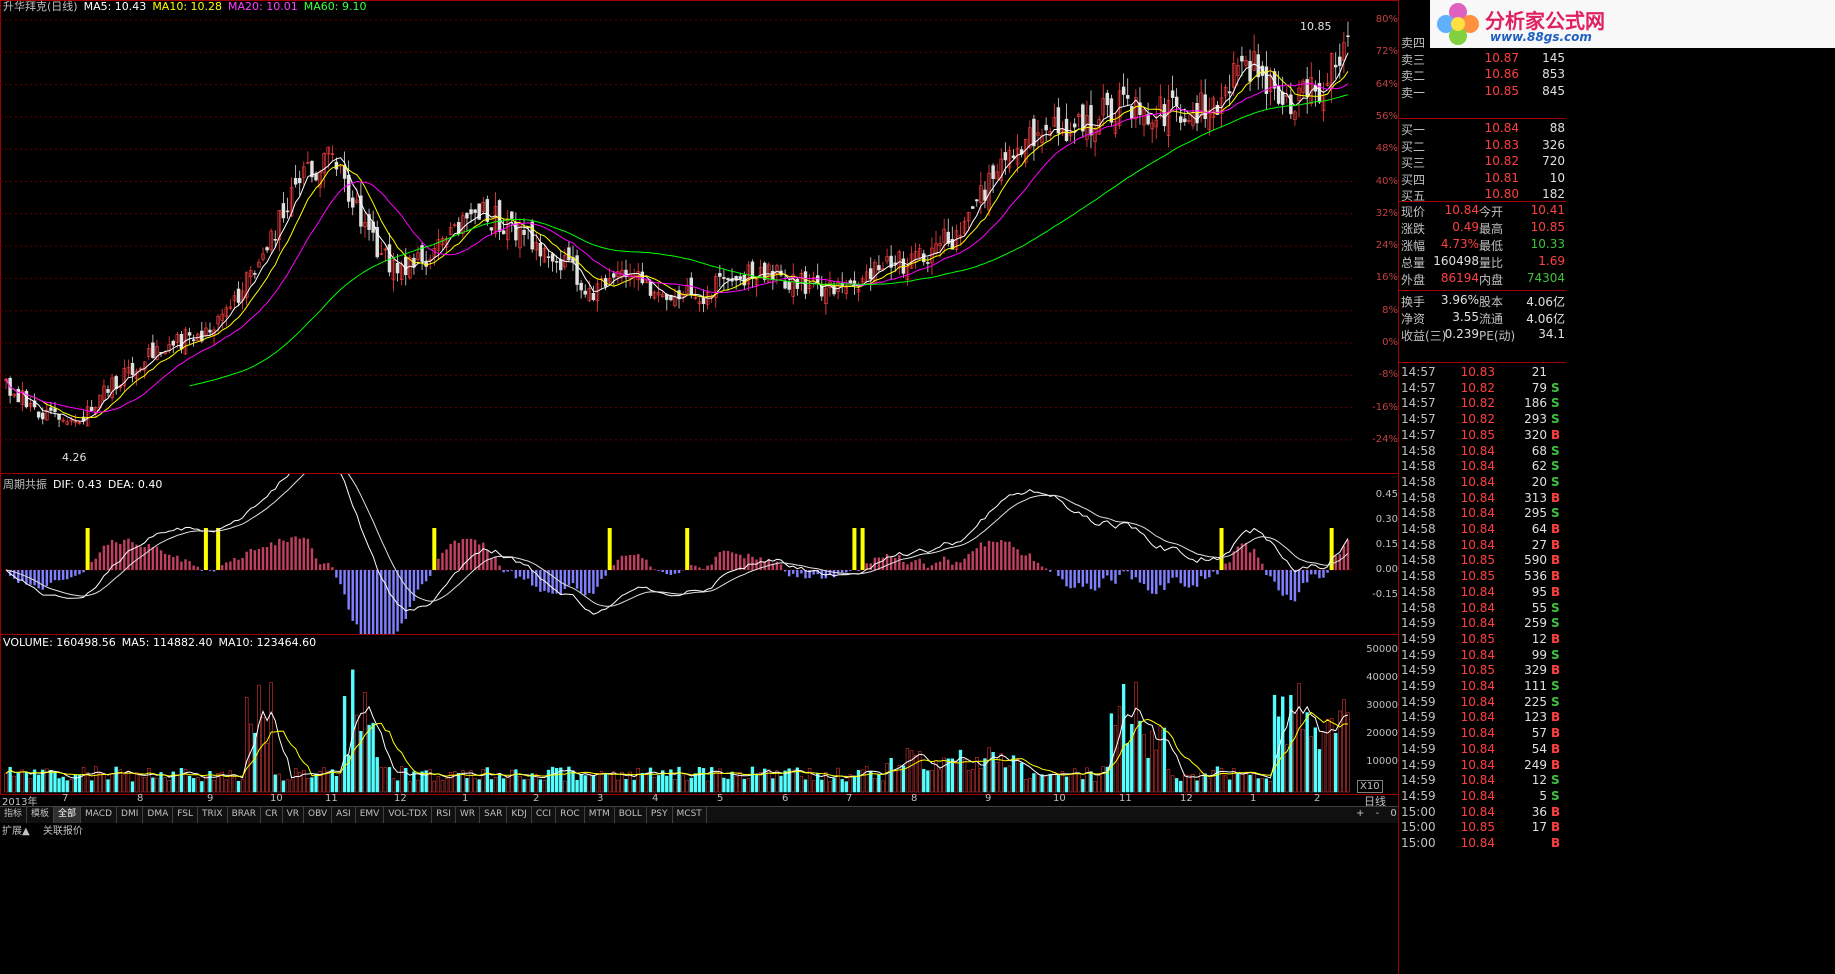  I want to click on watermark-logo: 分析家公式网 www.88gs.com, so click(1632, 24).